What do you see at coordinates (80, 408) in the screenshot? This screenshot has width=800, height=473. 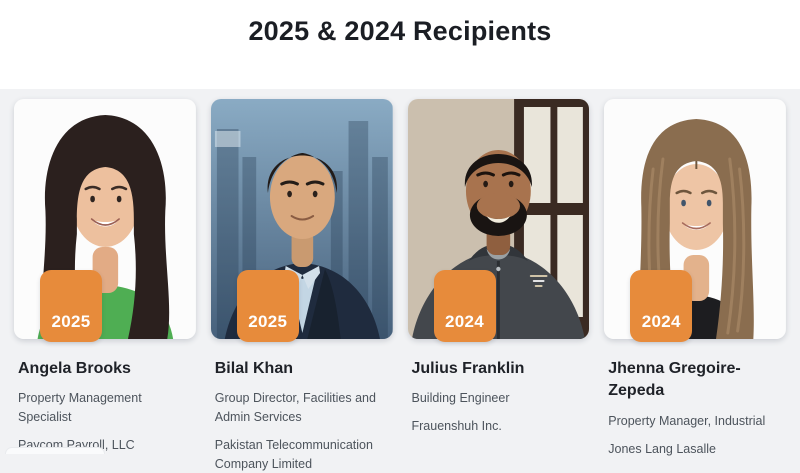 I see `recipient-title: Property Management Specialist` at bounding box center [80, 408].